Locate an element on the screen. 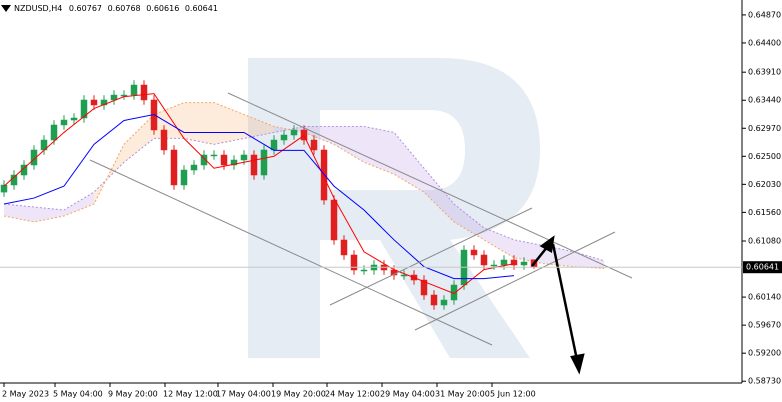  y-tick-label: 0.59200 is located at coordinates (764, 353).